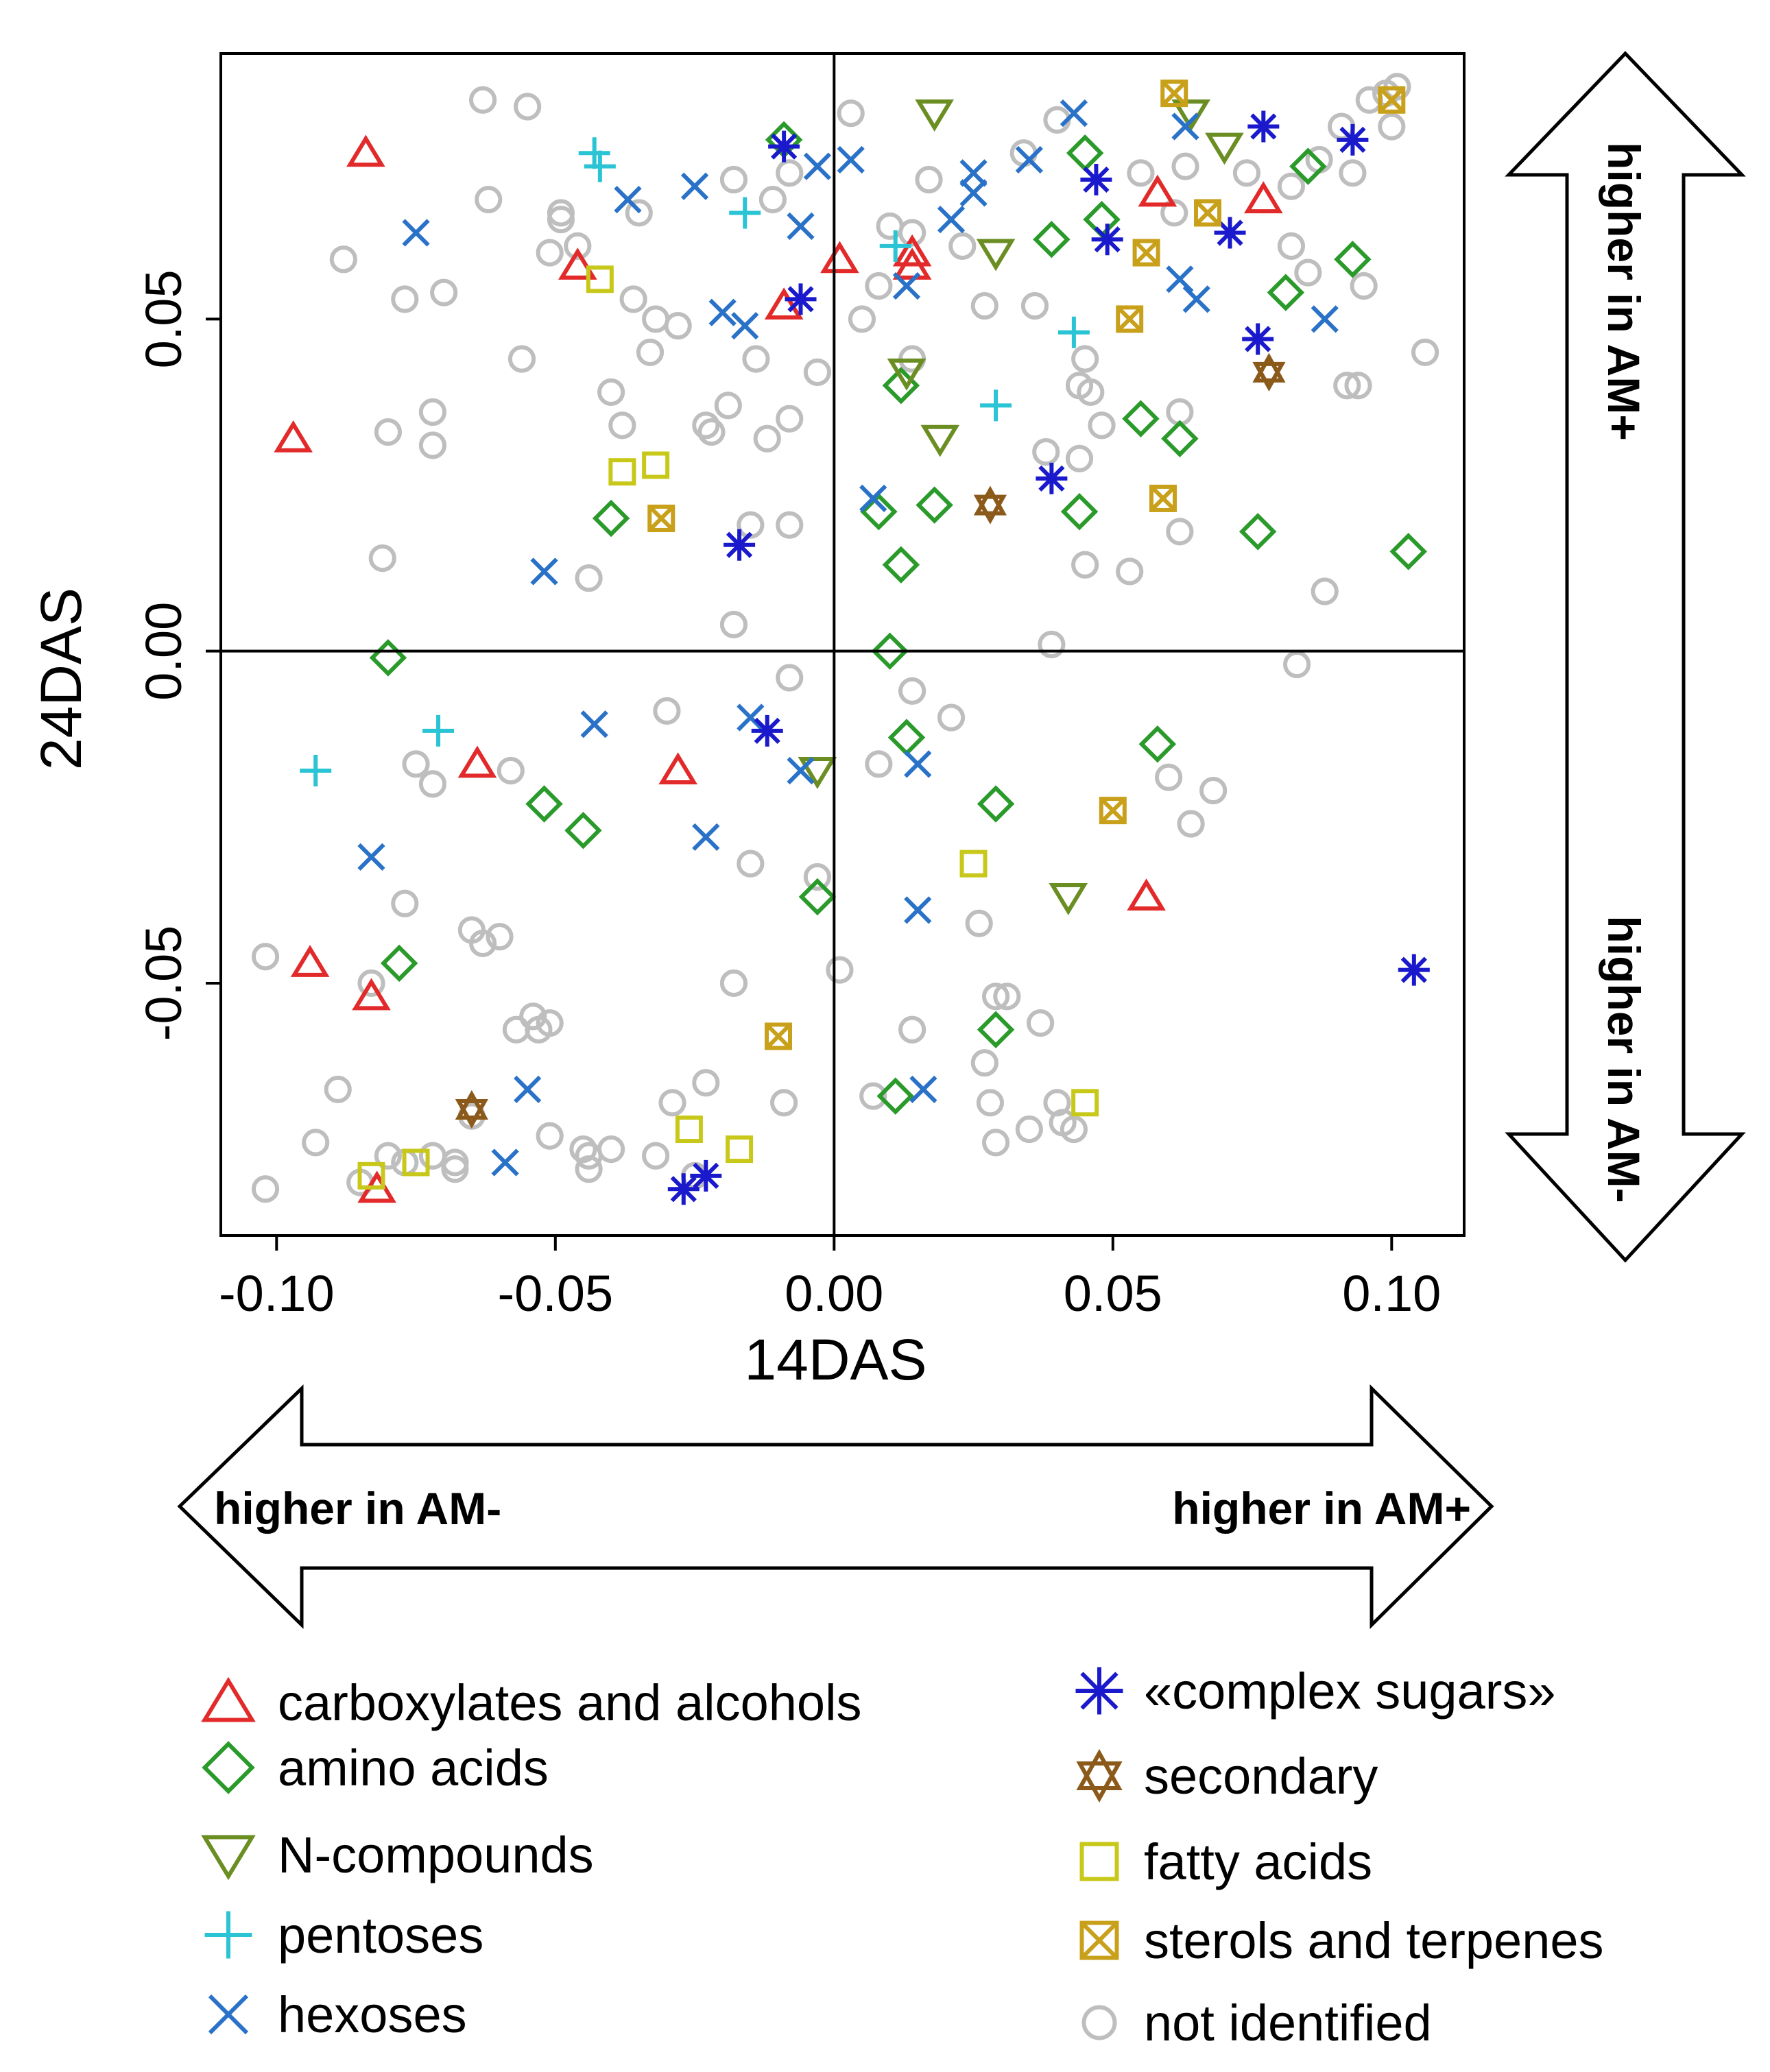  I want to click on legend-item-not-identified: not identified, so click(1256, 2023).